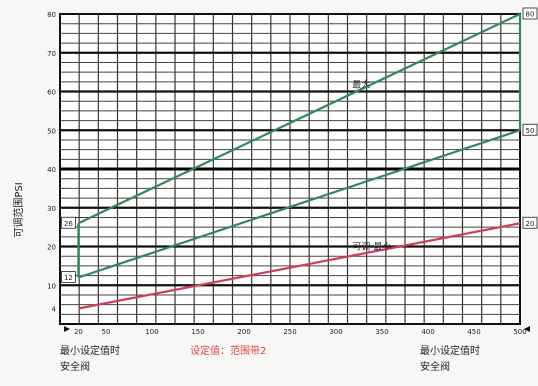  What do you see at coordinates (427, 332) in the screenshot?
I see `x-tick-label: 400` at bounding box center [427, 332].